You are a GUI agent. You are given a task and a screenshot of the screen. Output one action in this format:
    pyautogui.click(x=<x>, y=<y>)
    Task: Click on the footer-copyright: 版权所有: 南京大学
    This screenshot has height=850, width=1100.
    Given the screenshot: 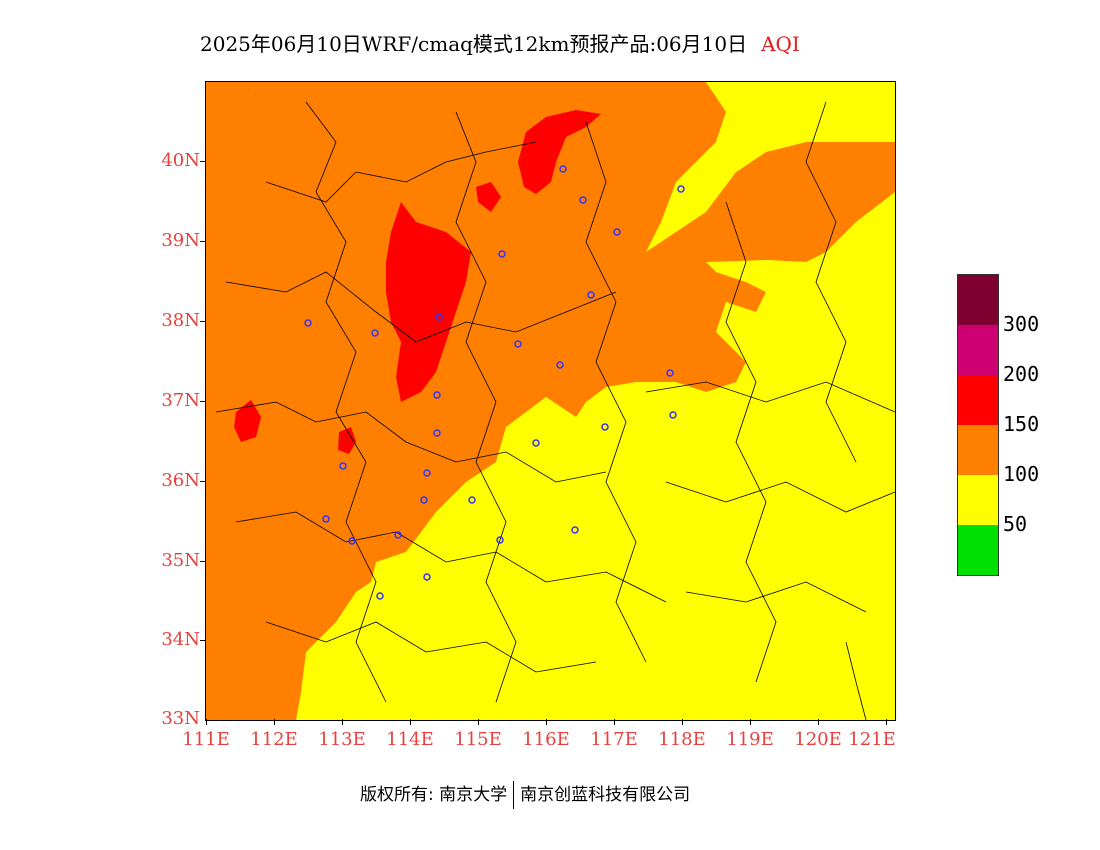 What is the action you would take?
    pyautogui.click(x=434, y=795)
    